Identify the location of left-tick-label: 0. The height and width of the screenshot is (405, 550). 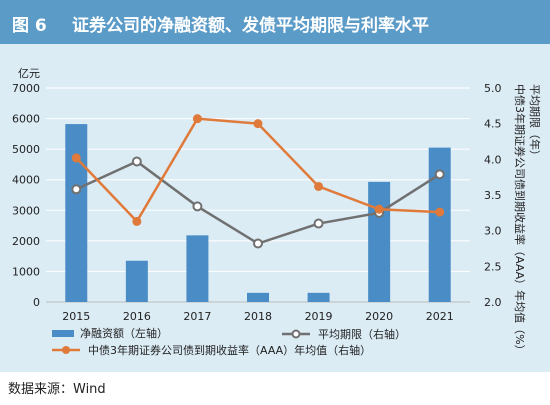
(36, 302).